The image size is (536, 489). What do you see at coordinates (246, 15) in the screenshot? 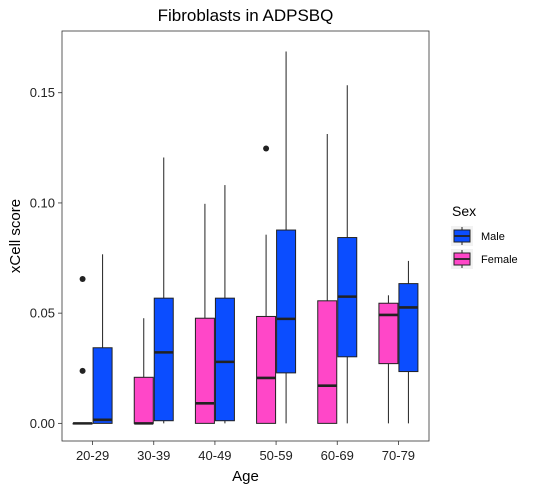
I see `chart-title: Fibroblasts in ADPSBQ` at bounding box center [246, 15].